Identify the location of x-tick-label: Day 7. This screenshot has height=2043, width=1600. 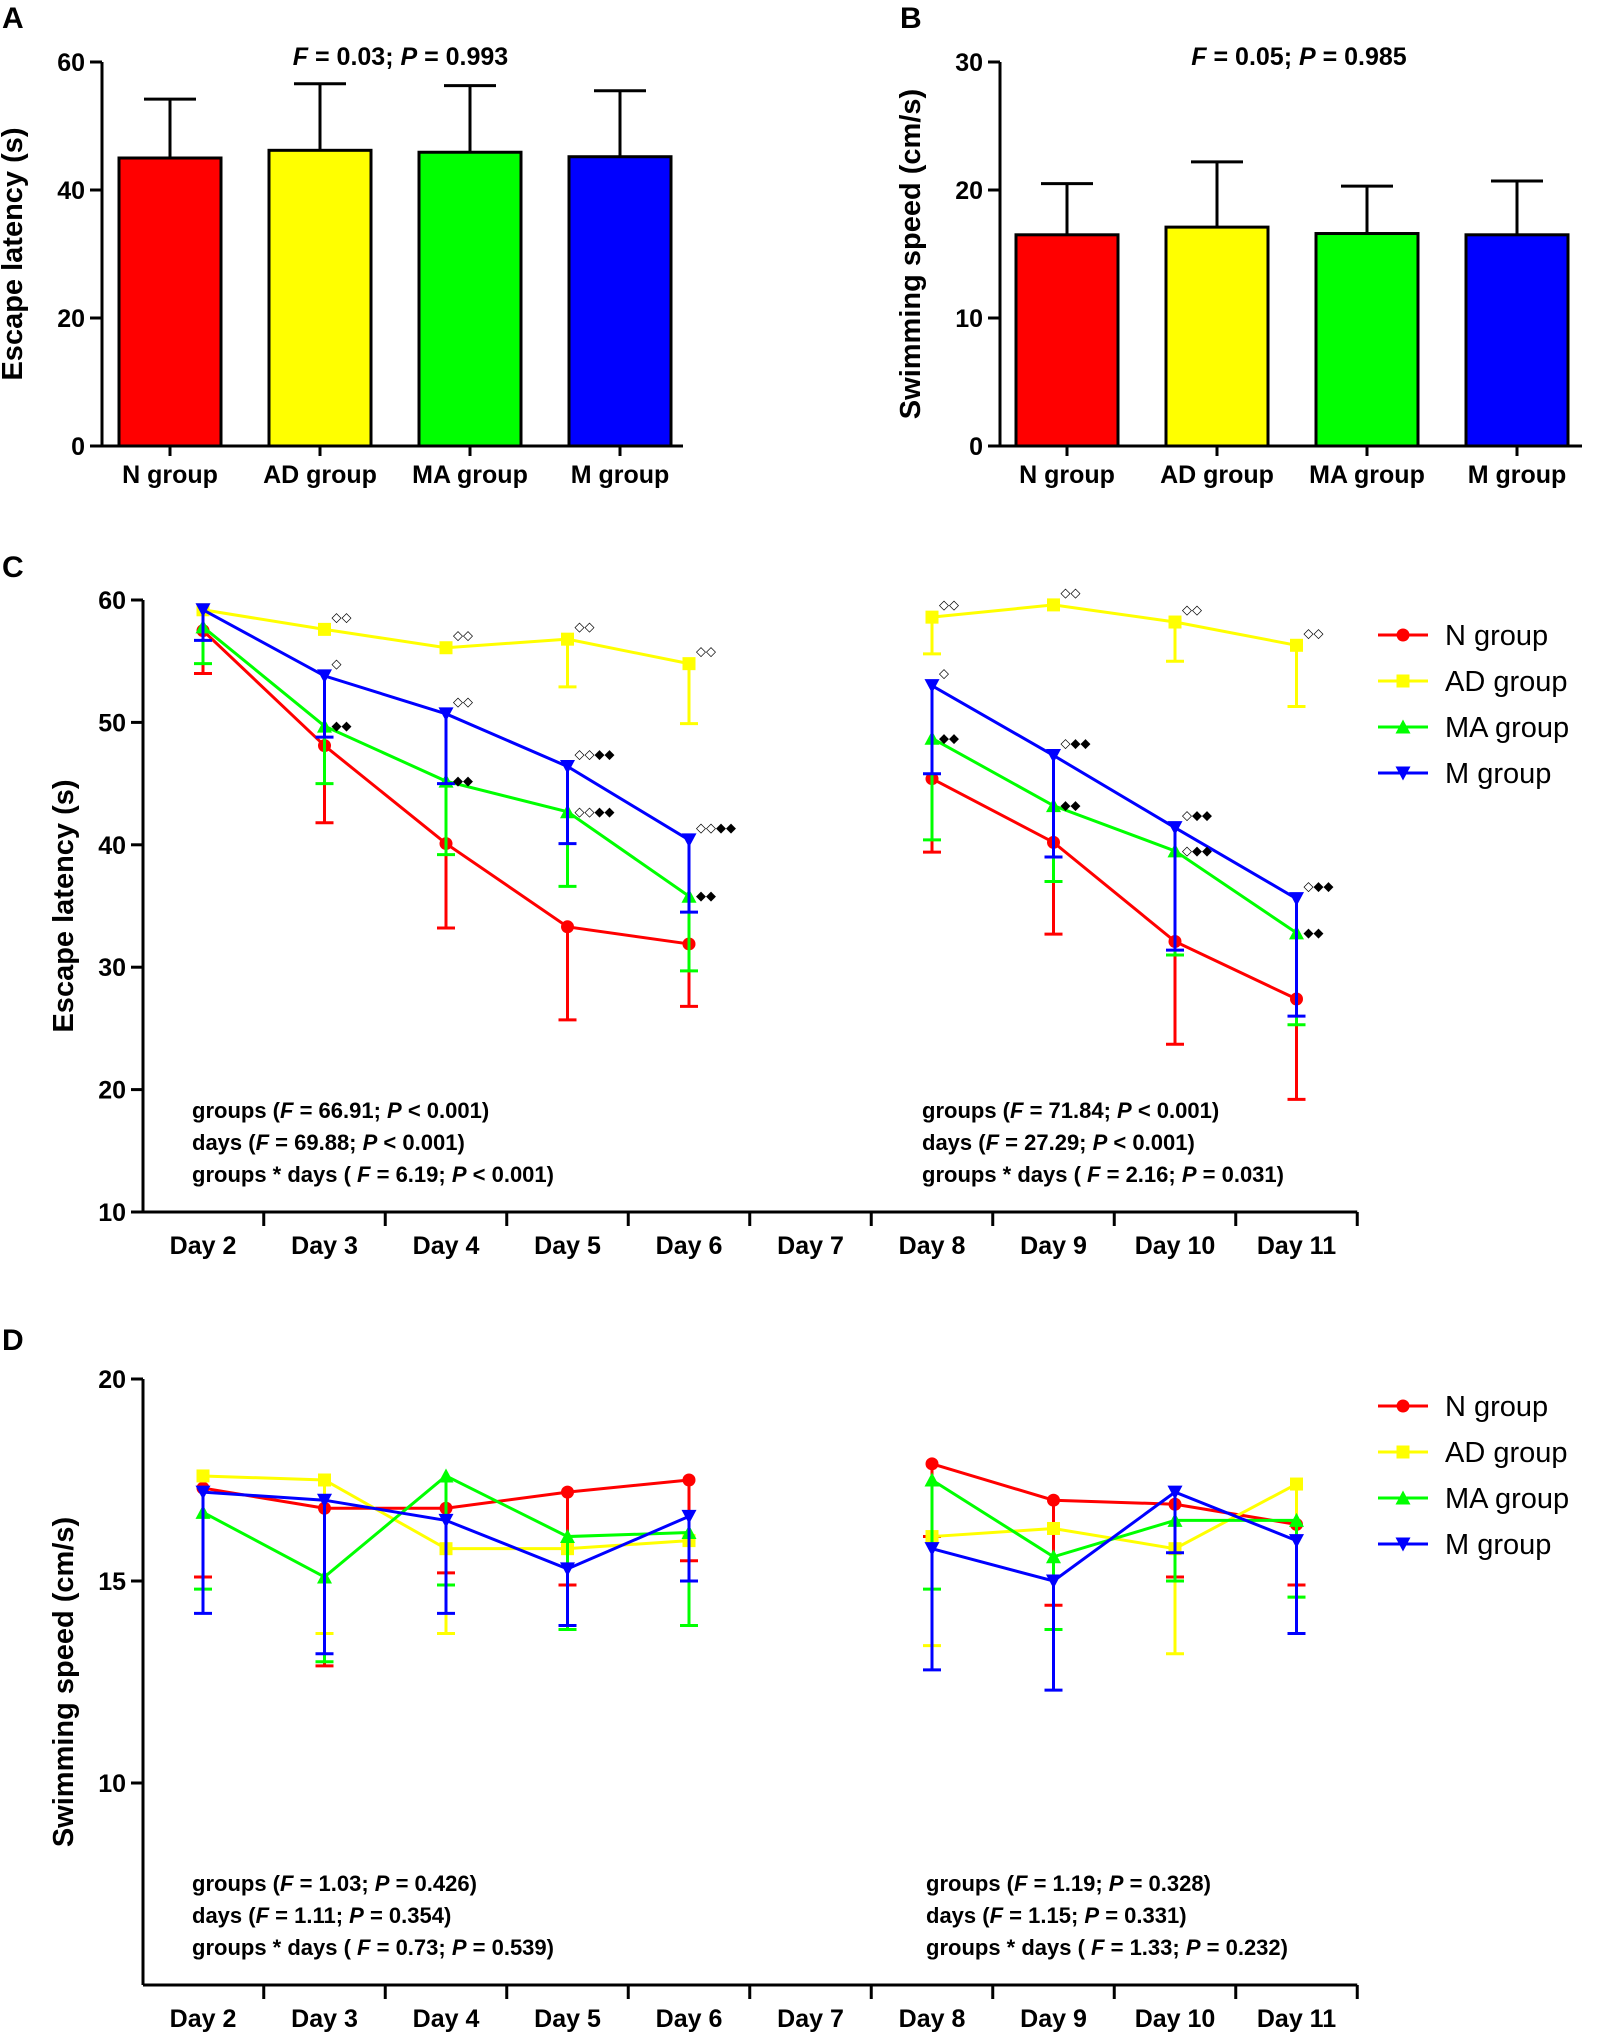
(810, 1246).